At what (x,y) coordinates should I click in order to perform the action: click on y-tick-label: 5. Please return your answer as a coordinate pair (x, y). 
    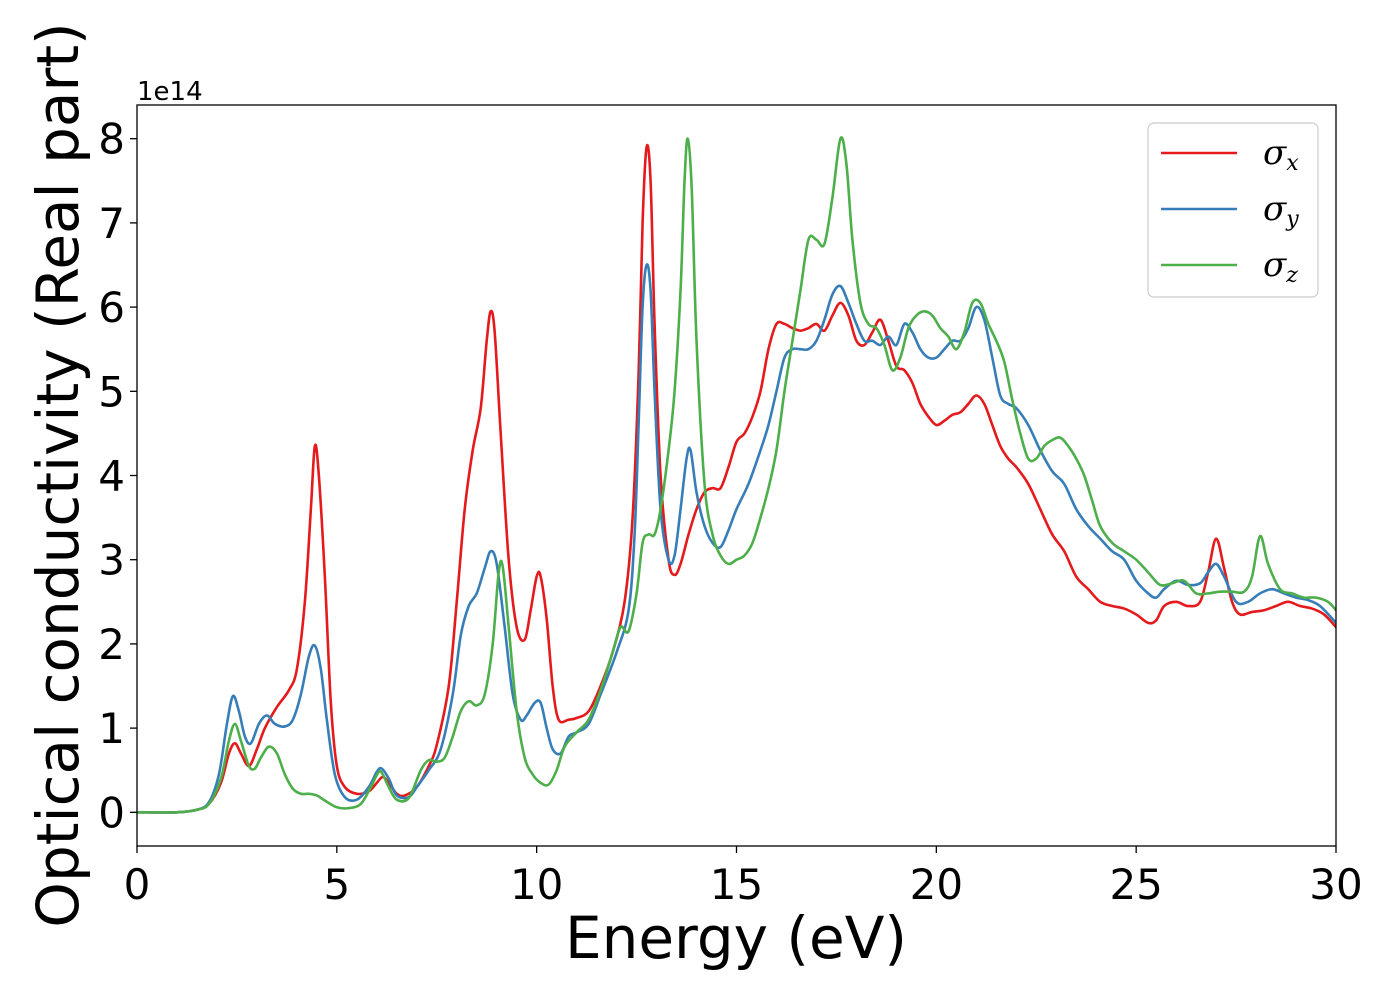
    Looking at the image, I should click on (111, 391).